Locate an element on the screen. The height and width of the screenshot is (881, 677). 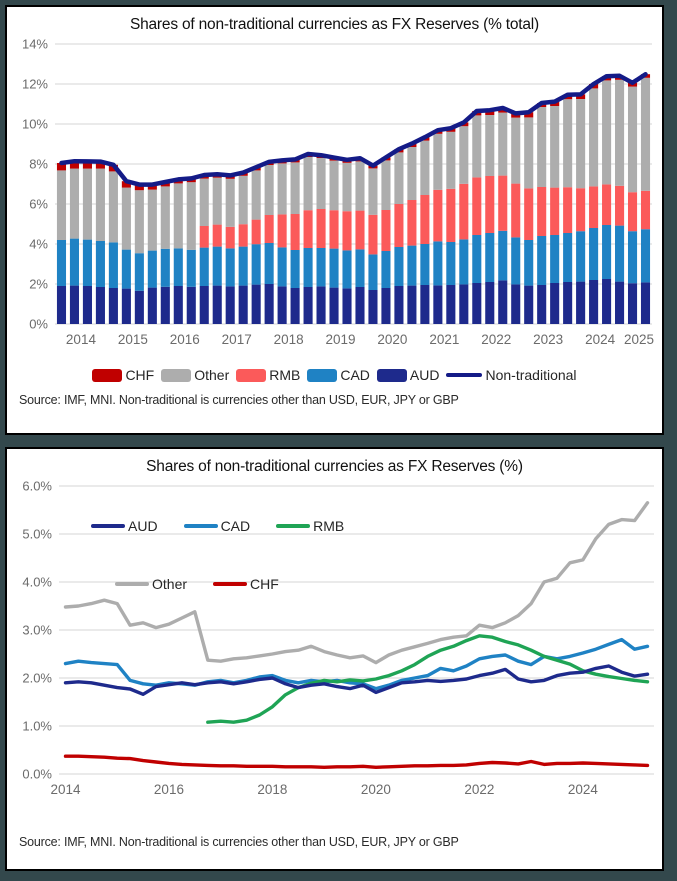
y-axis-tick-label: 4.0% is located at coordinates (37, 582).